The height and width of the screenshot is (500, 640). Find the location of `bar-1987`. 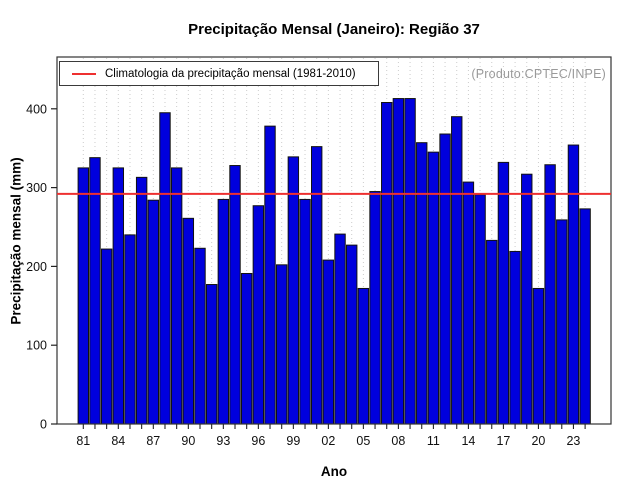

bar-1987 is located at coordinates (153, 312).